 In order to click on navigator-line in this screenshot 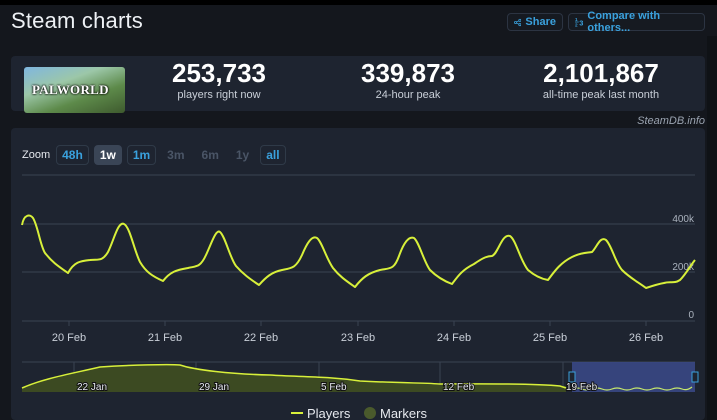, I will do `click(294, 376)`.